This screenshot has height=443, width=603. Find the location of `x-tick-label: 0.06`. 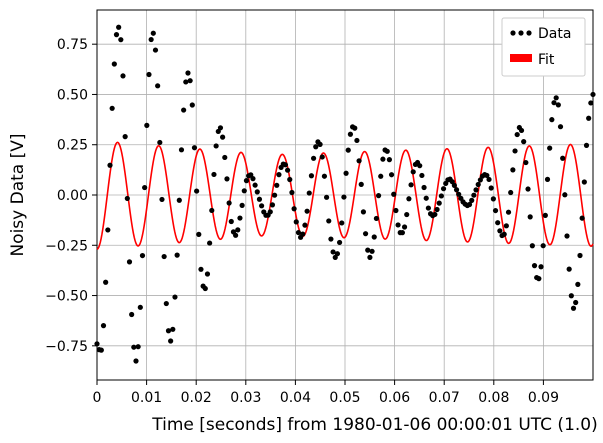

x-tick-label: 0.06 is located at coordinates (394, 398).